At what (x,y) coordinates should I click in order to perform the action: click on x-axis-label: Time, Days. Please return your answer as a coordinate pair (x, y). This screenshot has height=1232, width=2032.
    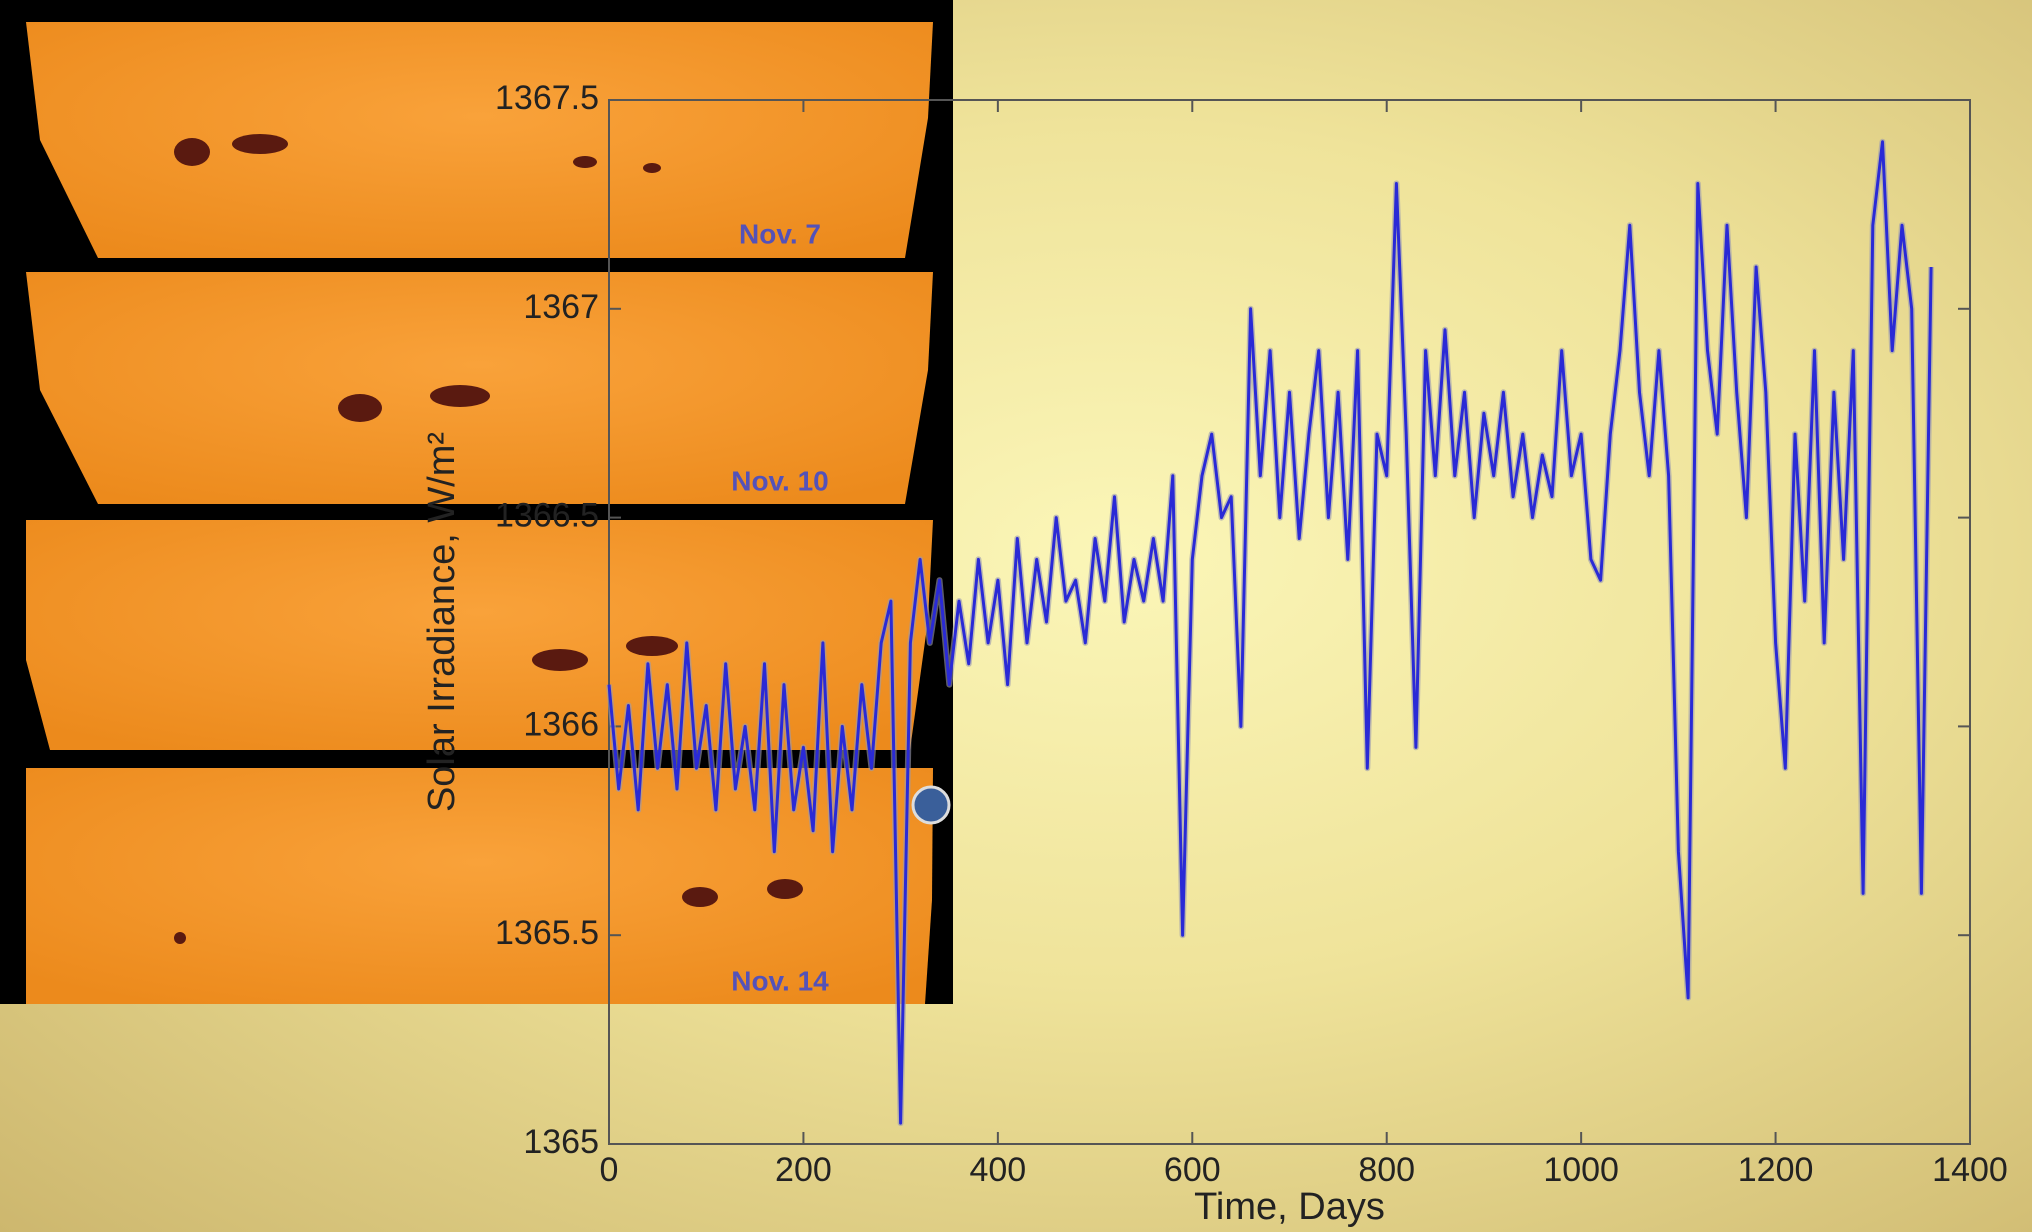
    Looking at the image, I should click on (1289, 1207).